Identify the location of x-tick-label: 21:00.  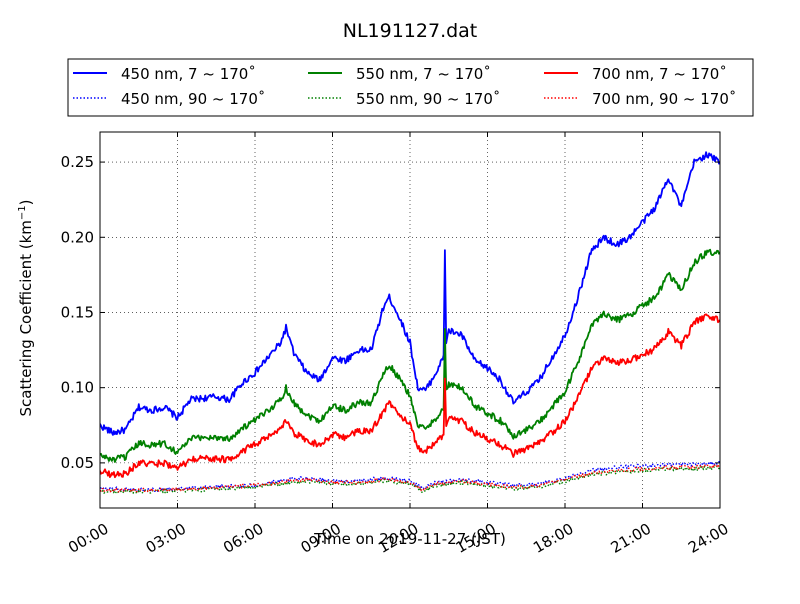
(631, 538).